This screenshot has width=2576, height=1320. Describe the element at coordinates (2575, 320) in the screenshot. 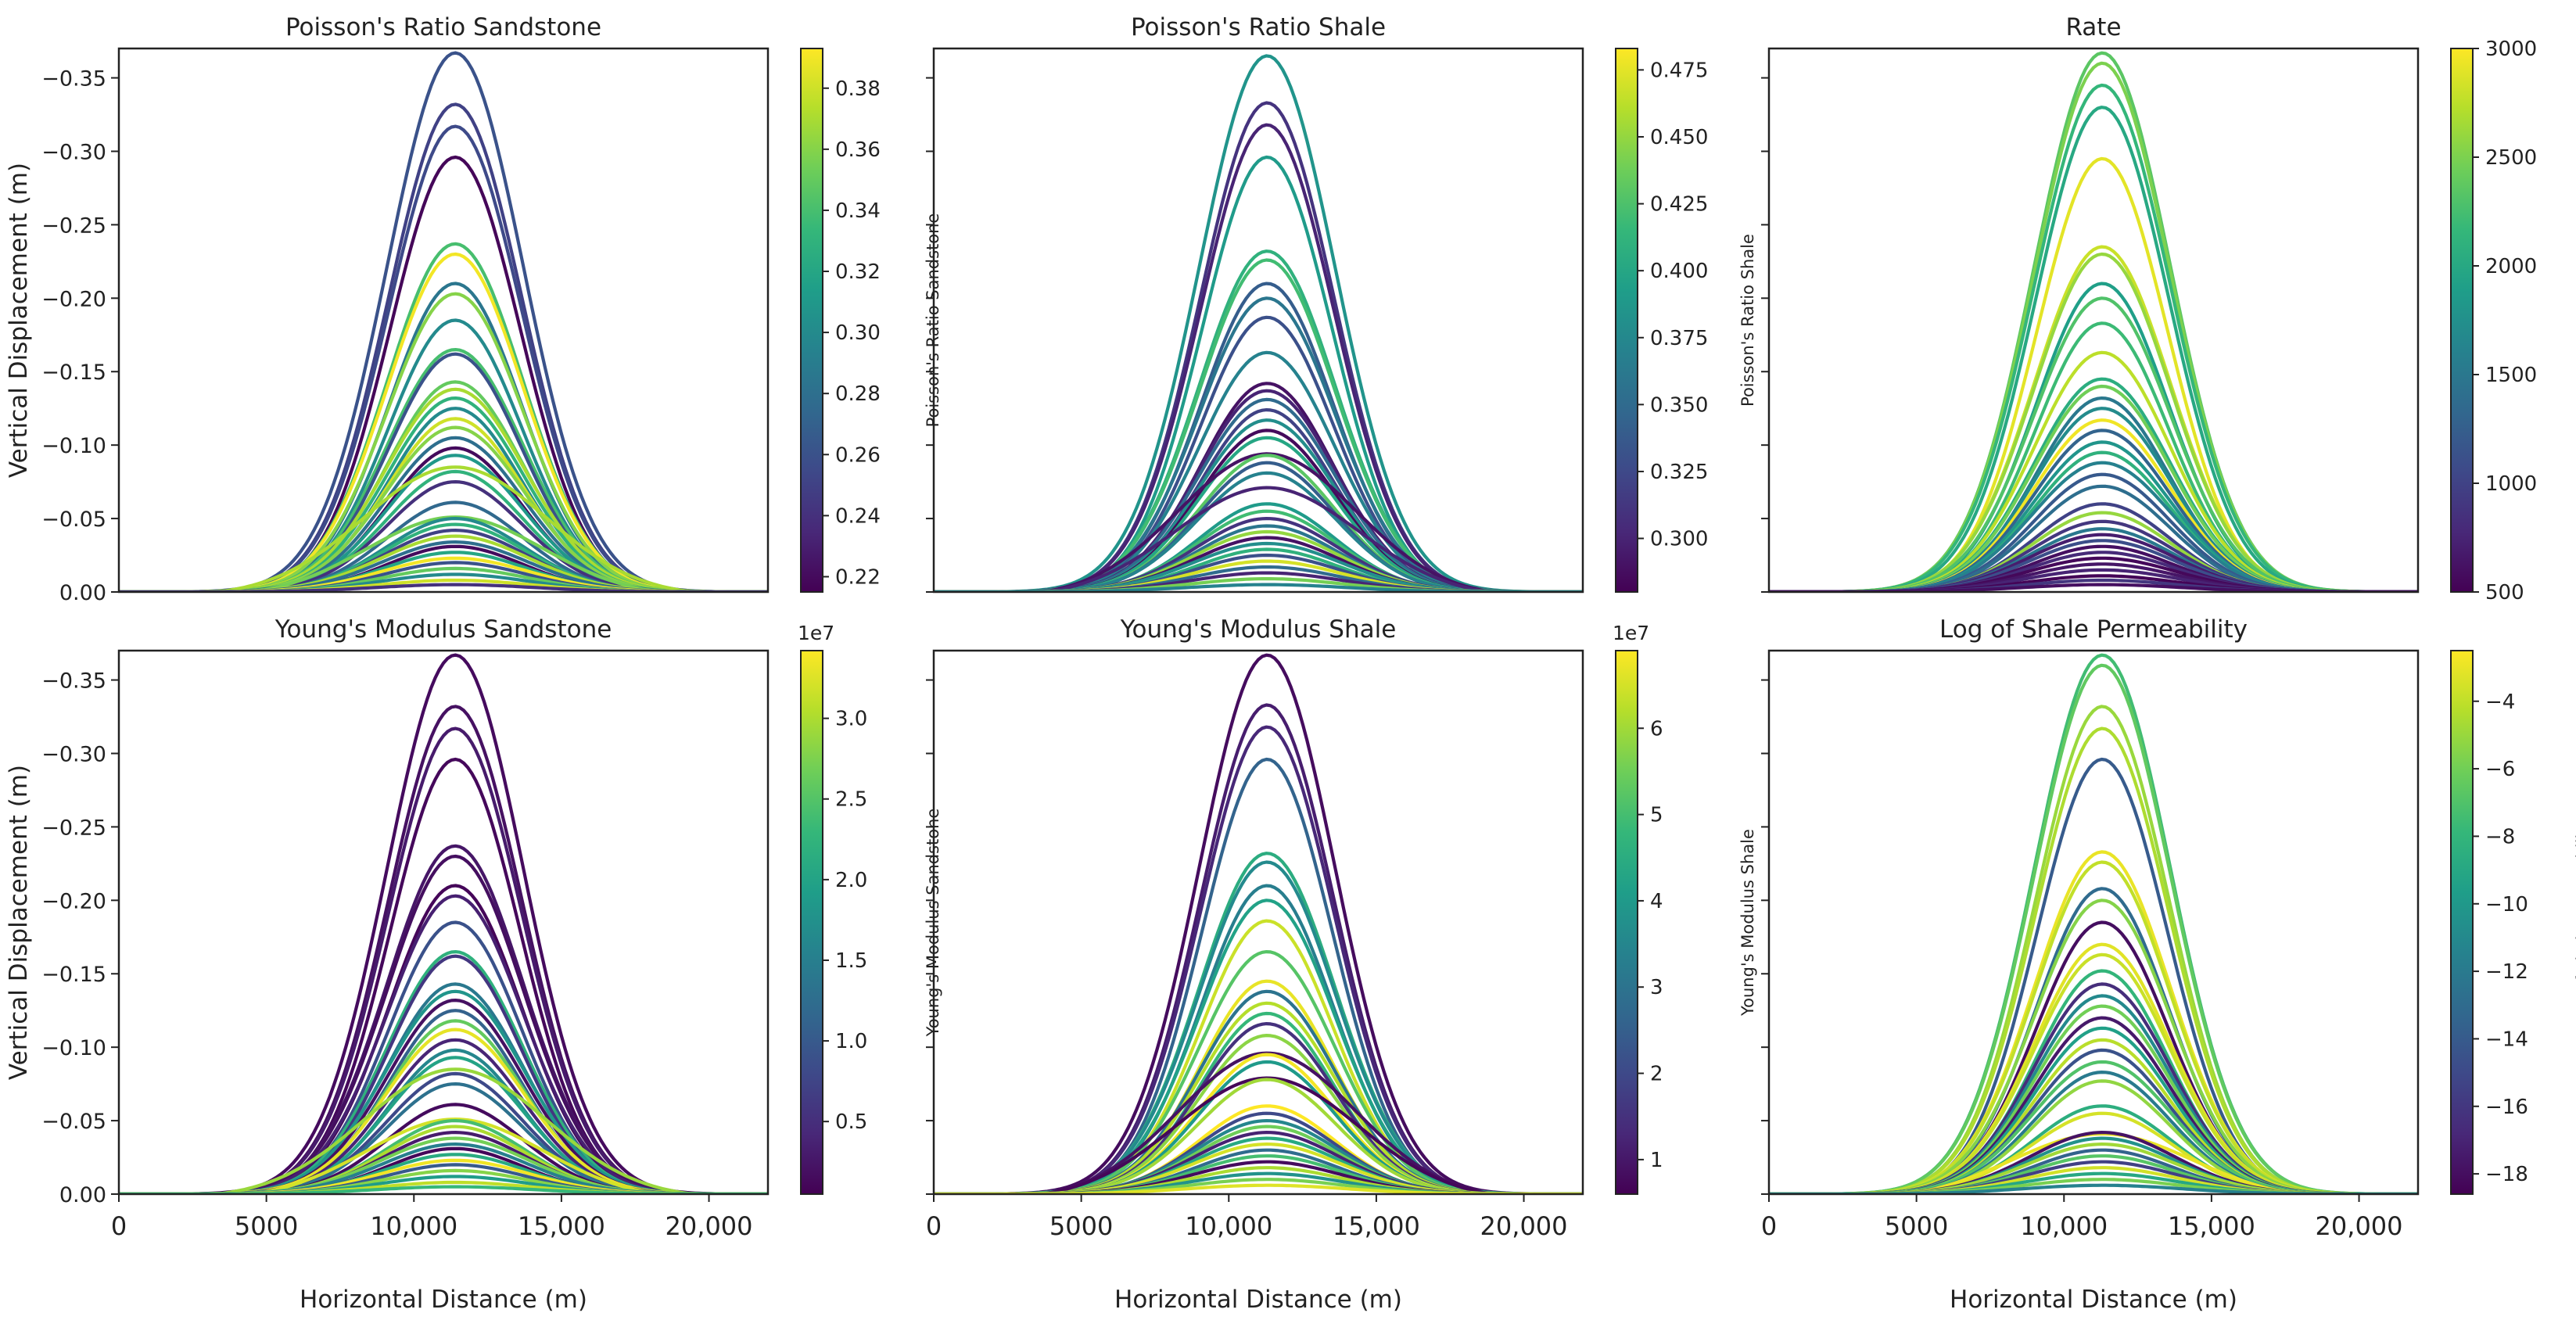

I see `colorbar-label: Rate` at that location.